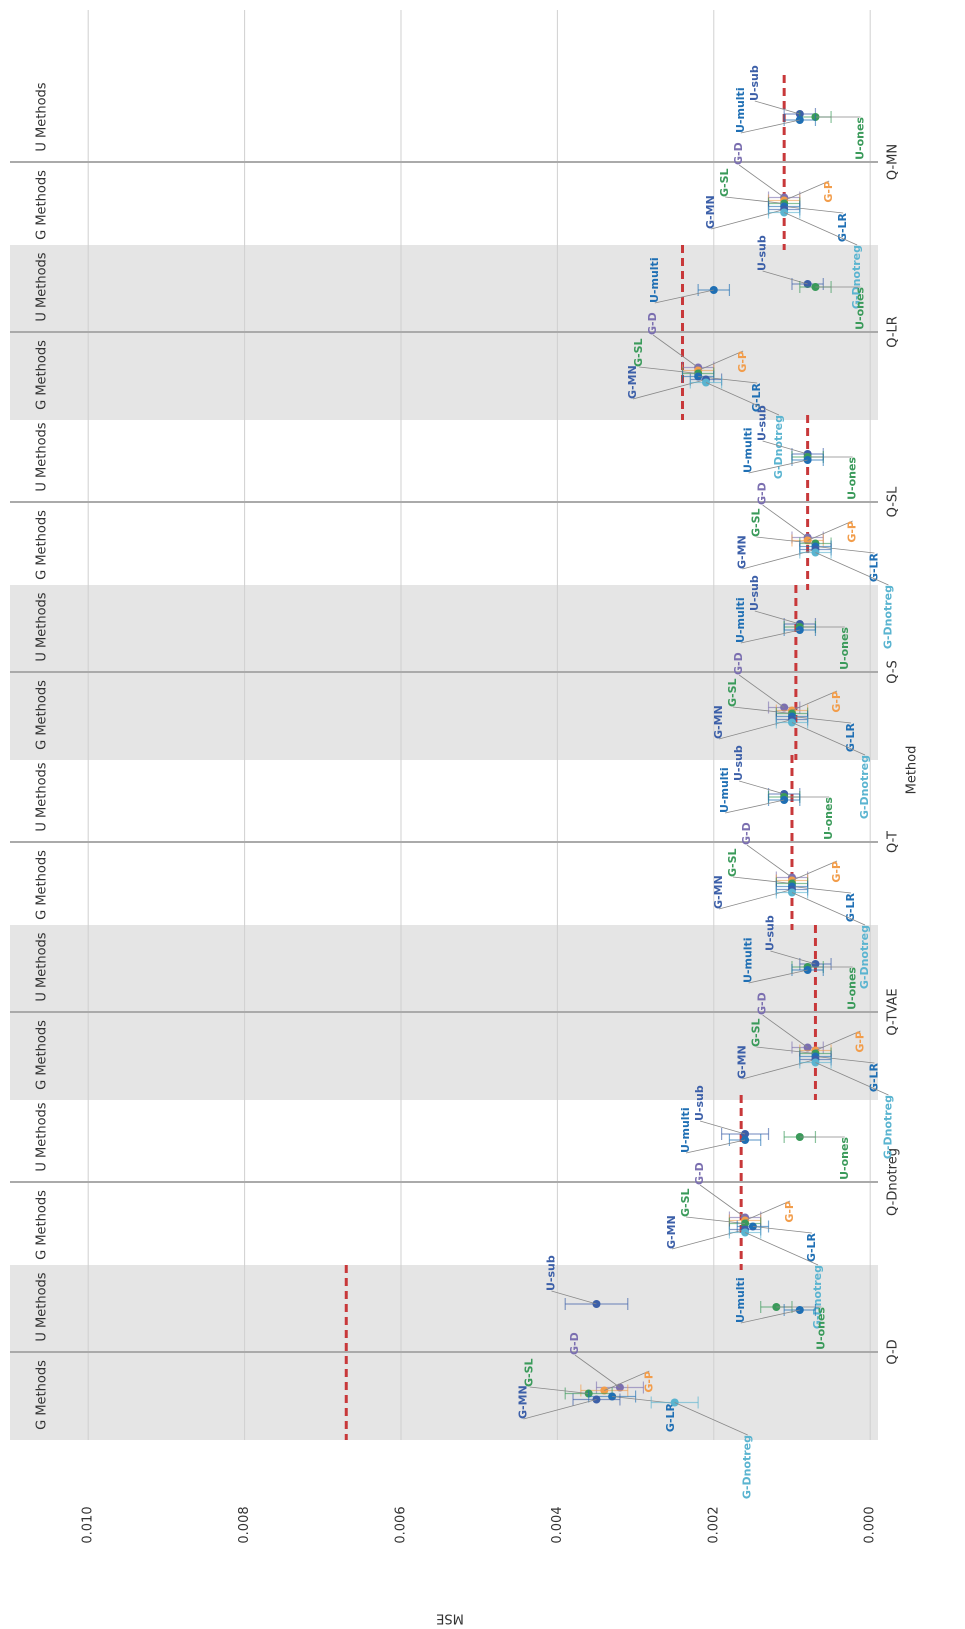 This screenshot has width=965, height=1629. Describe the element at coordinates (893, 672) in the screenshot. I see `y-tick-label: Q-S` at that location.